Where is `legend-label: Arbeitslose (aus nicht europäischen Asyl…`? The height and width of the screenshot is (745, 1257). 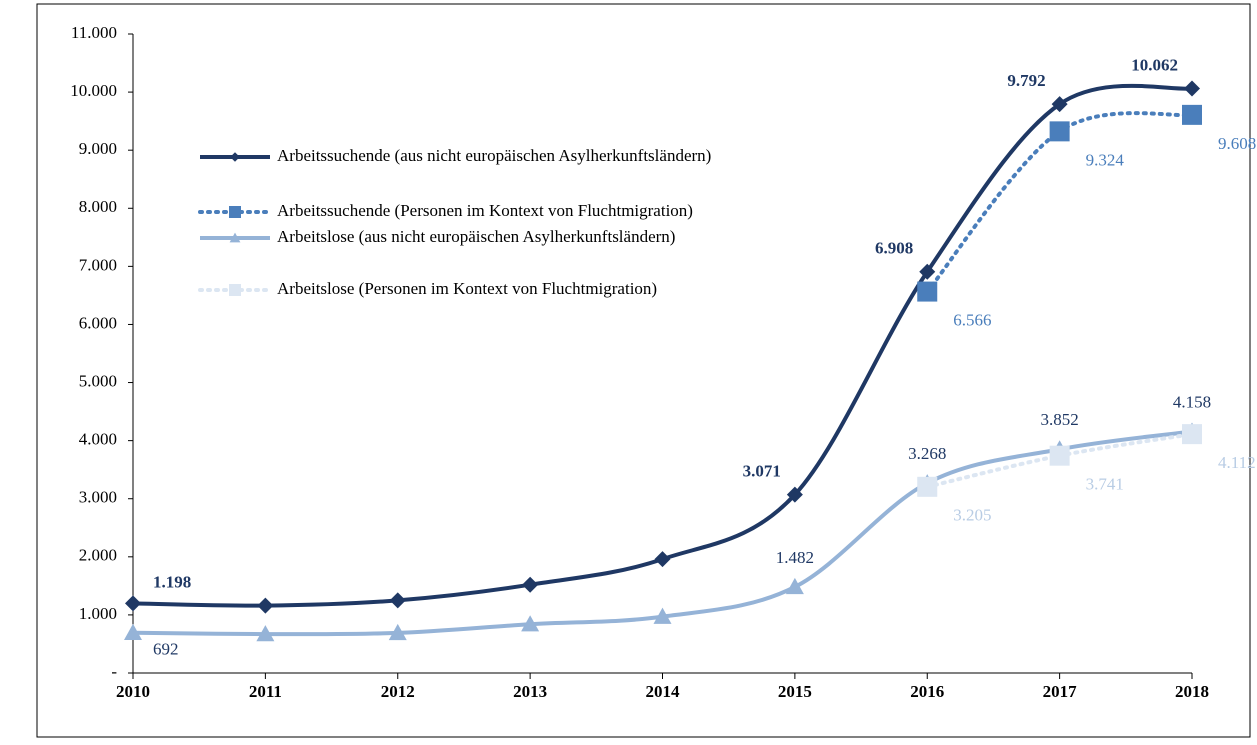
legend-label: Arbeitslose (aus nicht europäischen Asyl… is located at coordinates (476, 236).